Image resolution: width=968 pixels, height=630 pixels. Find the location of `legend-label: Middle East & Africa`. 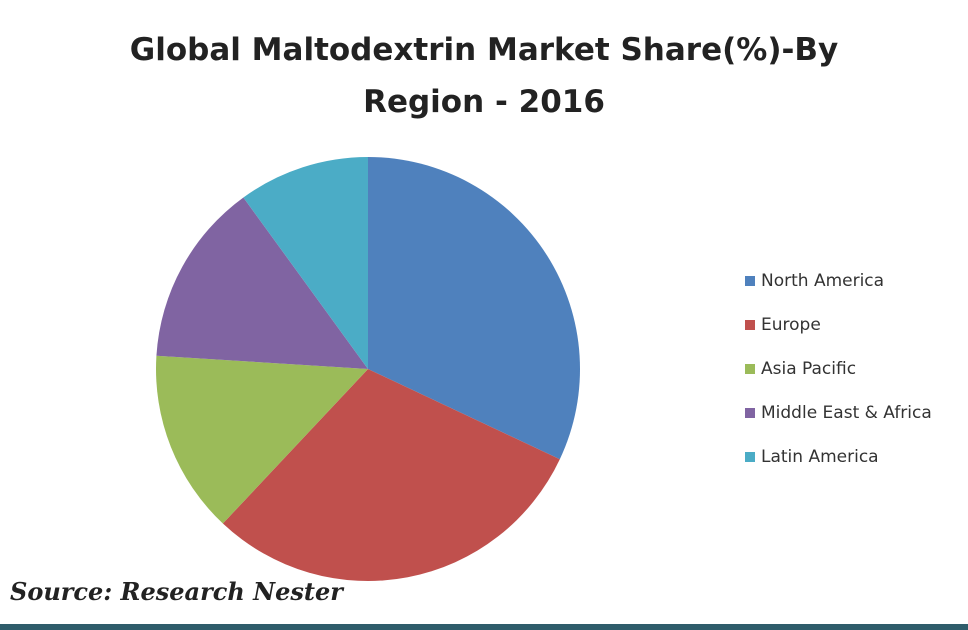

legend-label: Middle East & Africa is located at coordinates (846, 413).